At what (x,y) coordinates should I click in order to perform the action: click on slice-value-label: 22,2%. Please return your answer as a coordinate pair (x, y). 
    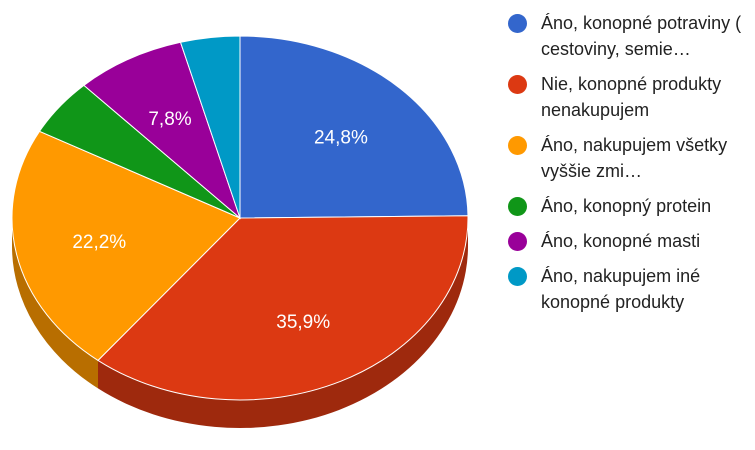
    Looking at the image, I should click on (99, 242).